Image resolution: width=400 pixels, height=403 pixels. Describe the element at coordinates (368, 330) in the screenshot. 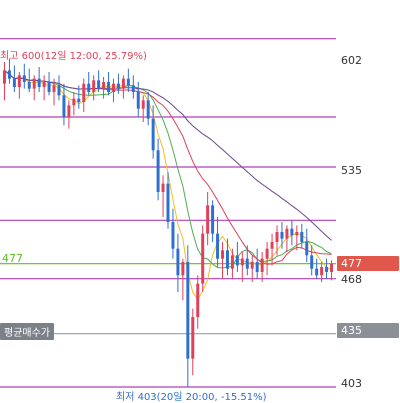

I see `avg-price-tag: 435` at that location.